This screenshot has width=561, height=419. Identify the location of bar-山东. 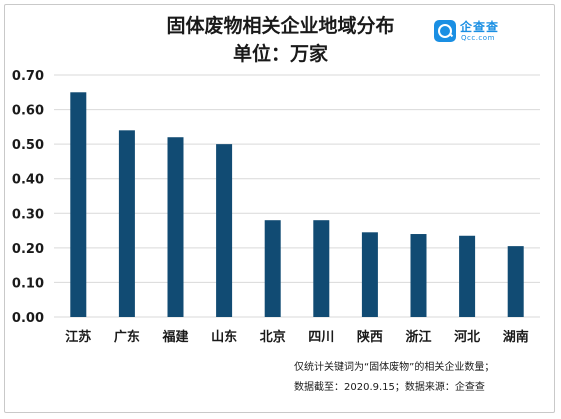
(224, 230).